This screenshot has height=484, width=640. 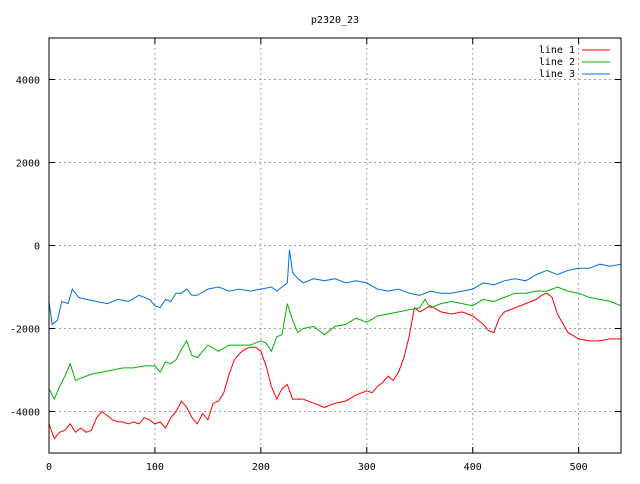 I want to click on y-tick-label: -2000, so click(x=25, y=330).